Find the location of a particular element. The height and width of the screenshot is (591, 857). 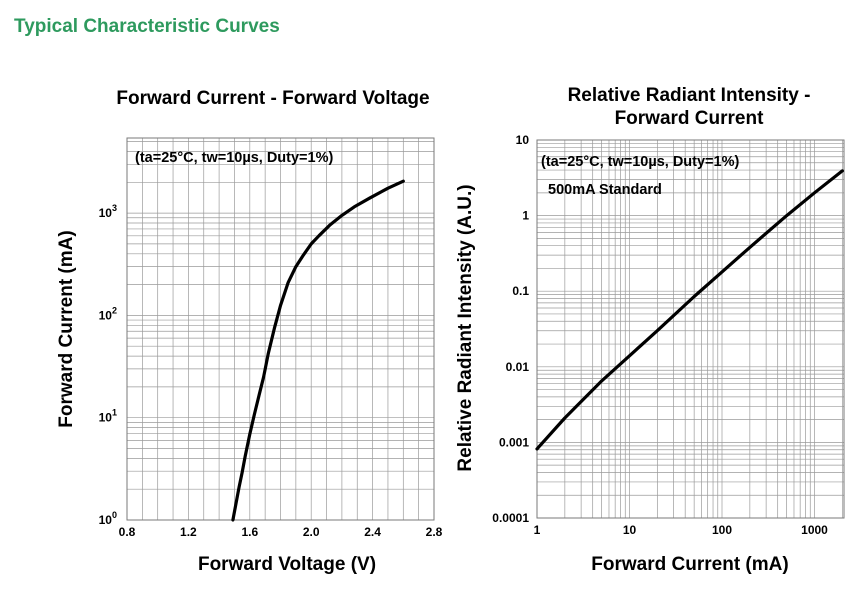

chart1-title: Forward Current - Forward Voltage is located at coordinates (272, 98).